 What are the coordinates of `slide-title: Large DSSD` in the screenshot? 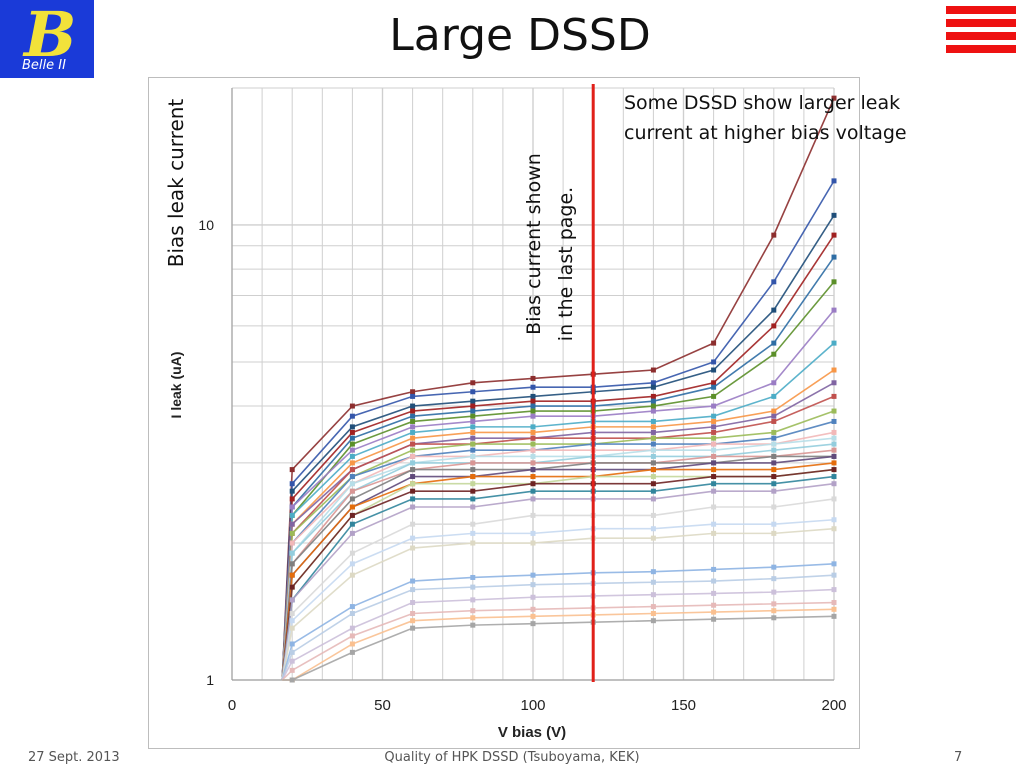 It's located at (520, 35).